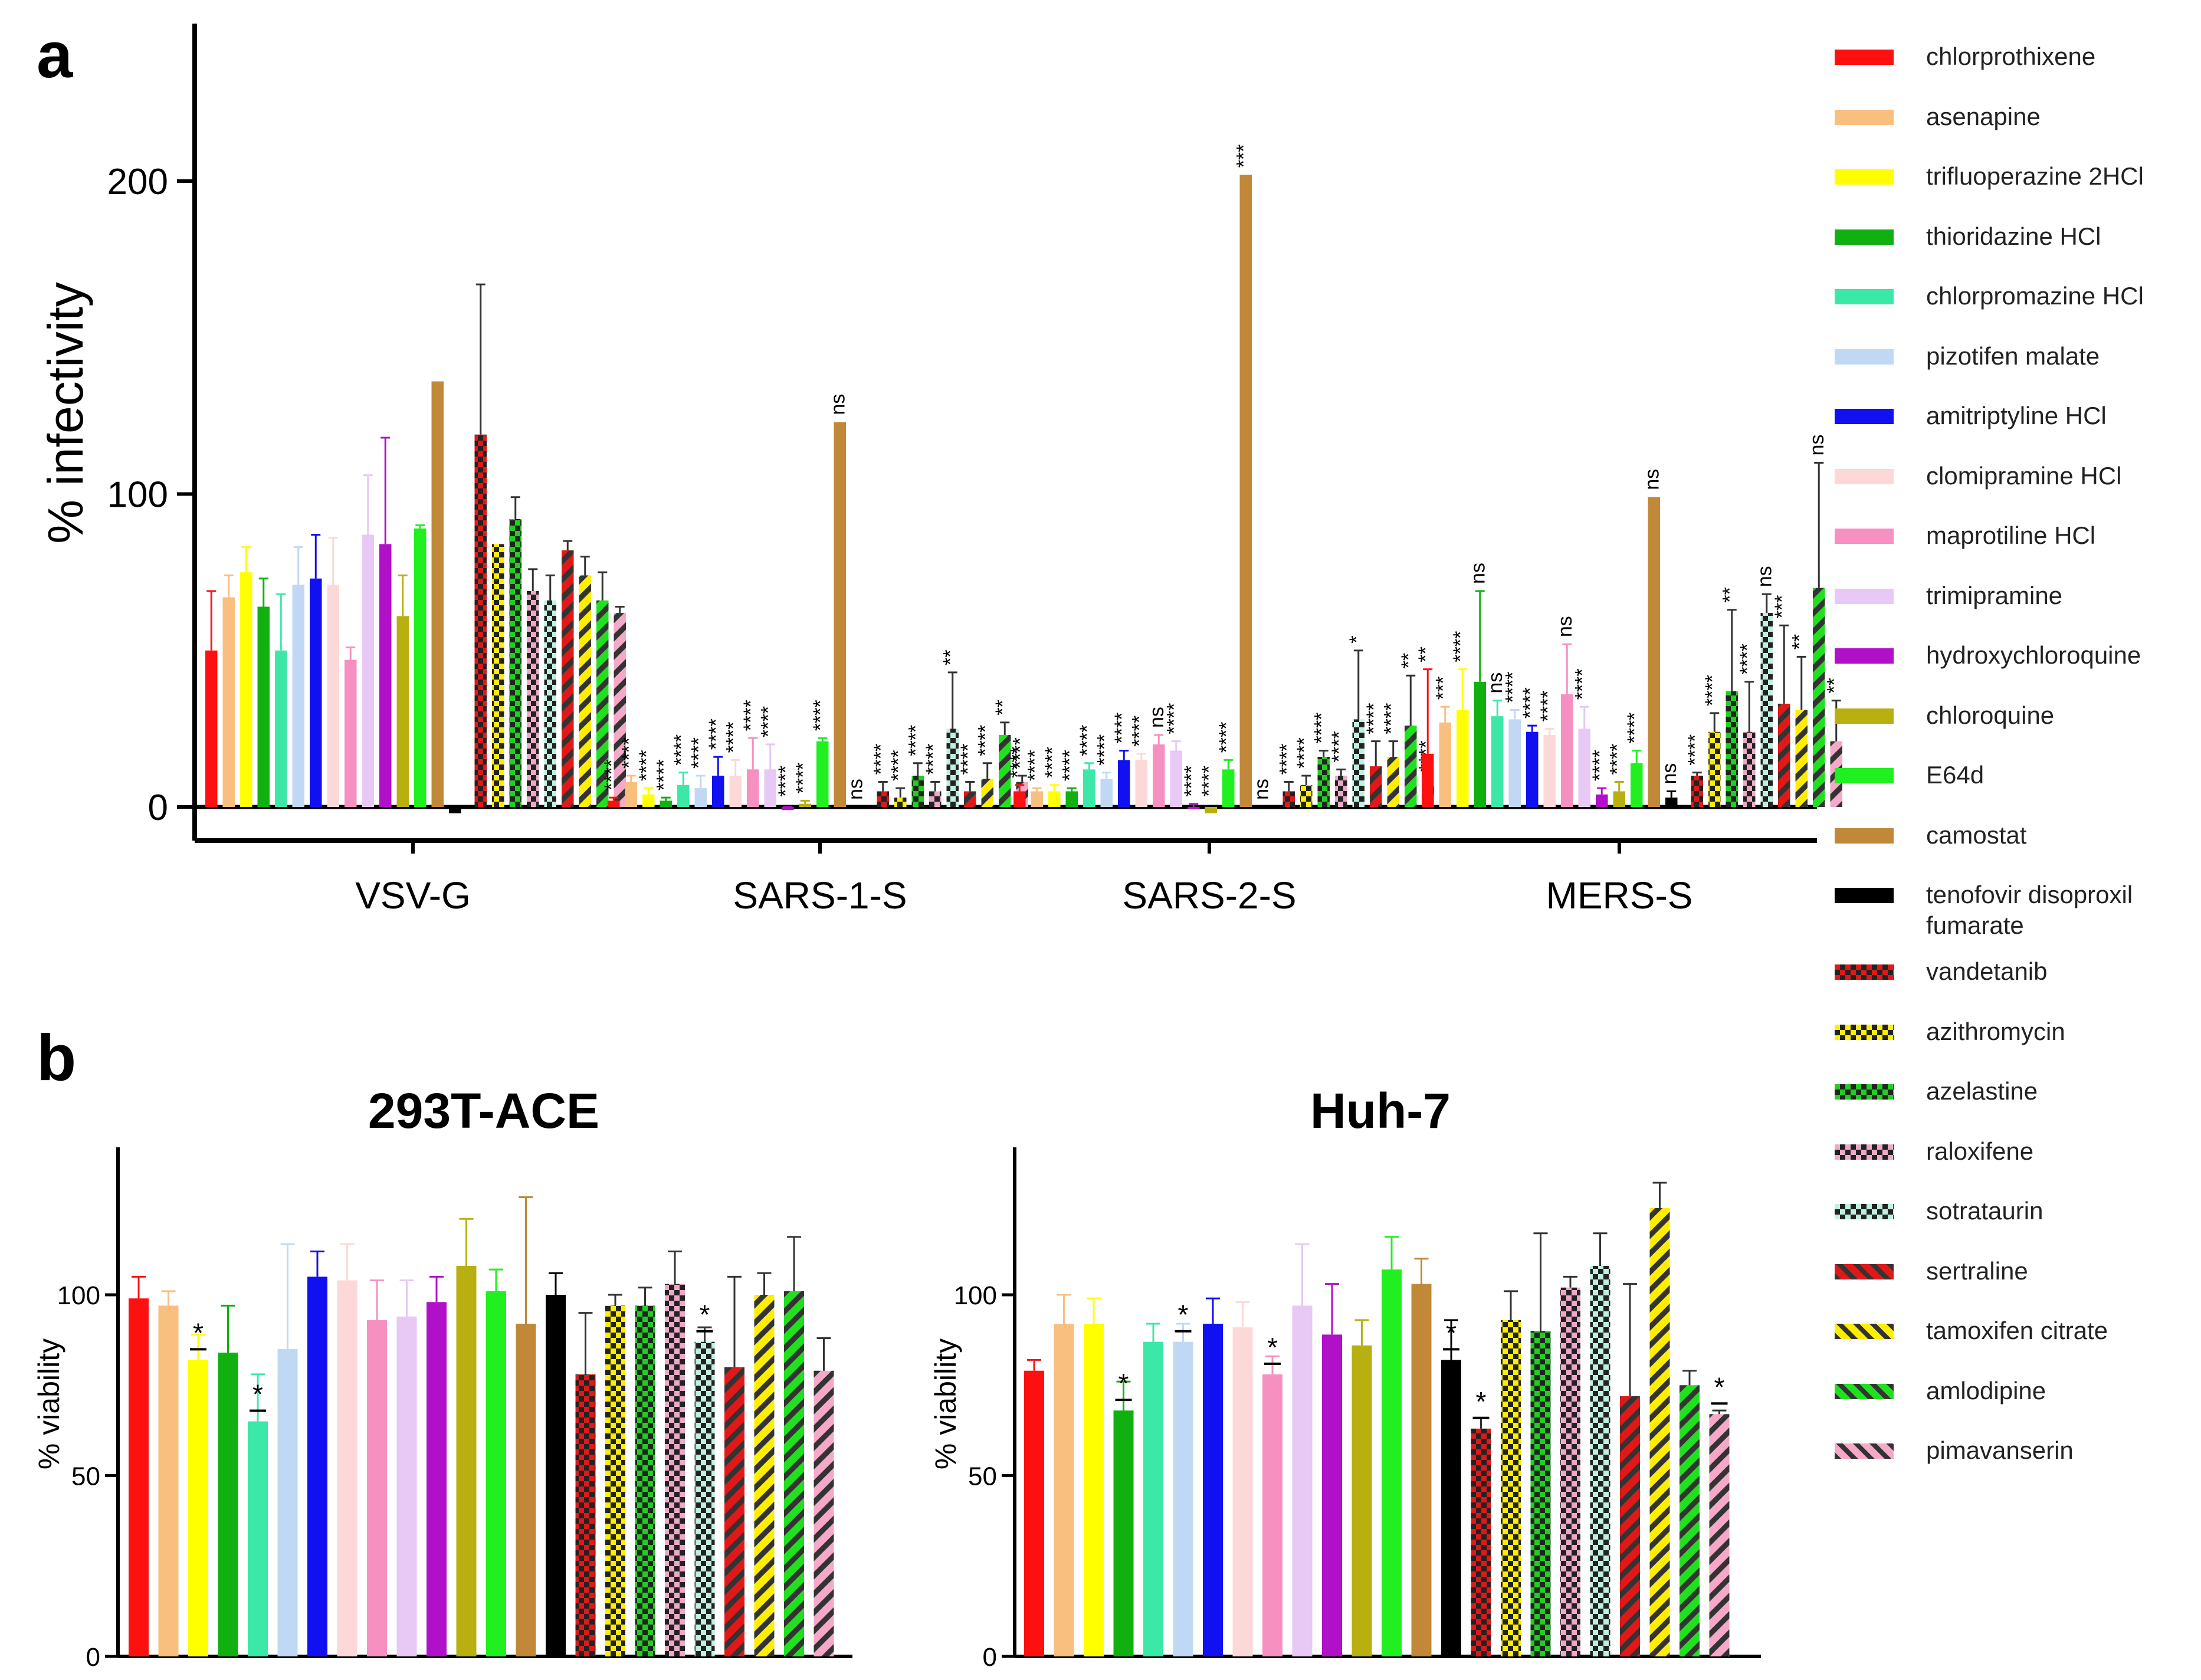 Image resolution: width=2201 pixels, height=1680 pixels. What do you see at coordinates (735, 791) in the screenshot?
I see `bar-sars-1-s-clomipramine-hcl` at bounding box center [735, 791].